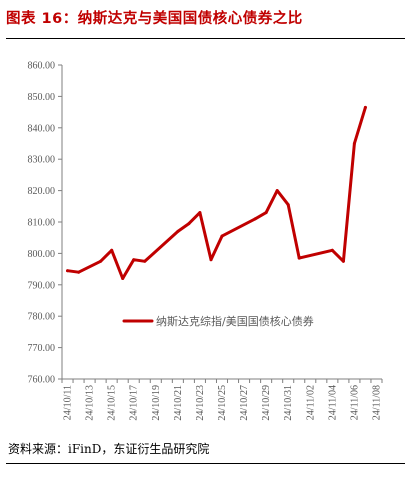  I want to click on y-tick-label: 810.00, so click(42, 223).